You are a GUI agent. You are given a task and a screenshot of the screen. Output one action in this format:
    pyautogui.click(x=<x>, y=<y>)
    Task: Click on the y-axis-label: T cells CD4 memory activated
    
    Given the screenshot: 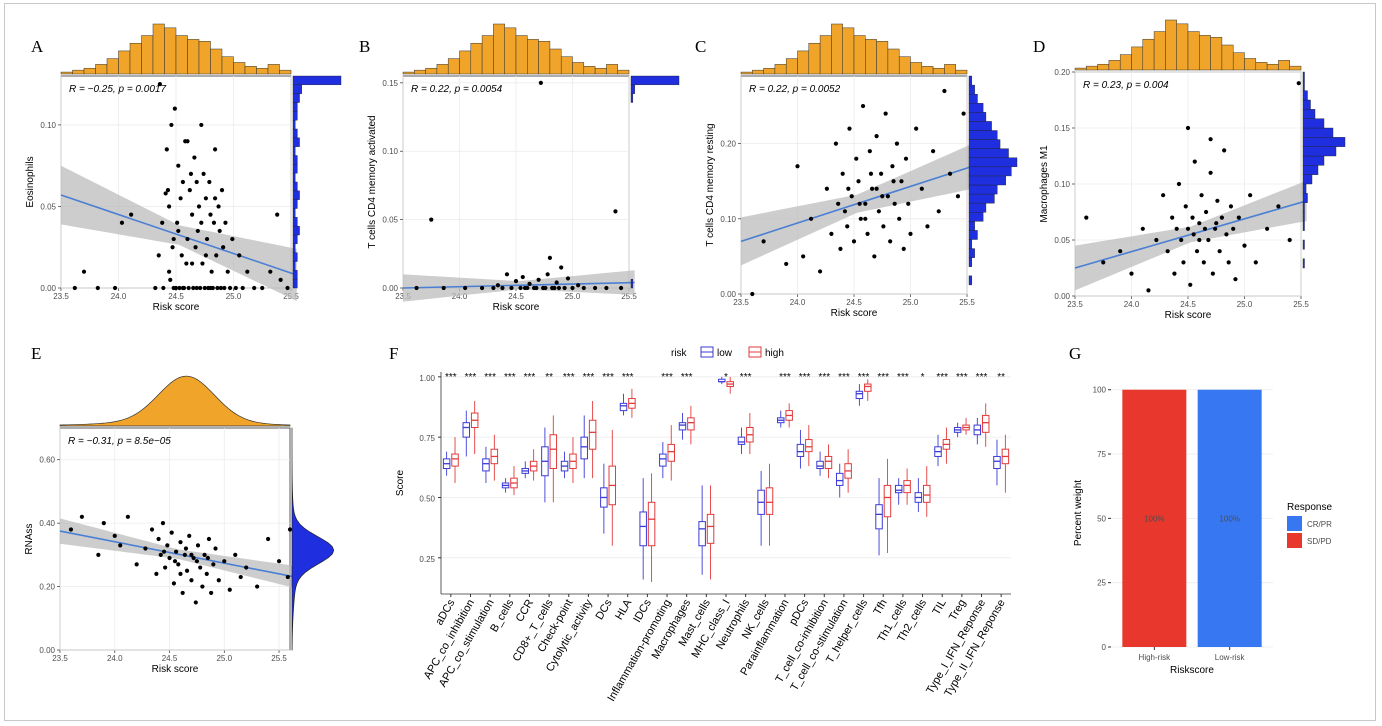 What is the action you would take?
    pyautogui.click(x=372, y=181)
    